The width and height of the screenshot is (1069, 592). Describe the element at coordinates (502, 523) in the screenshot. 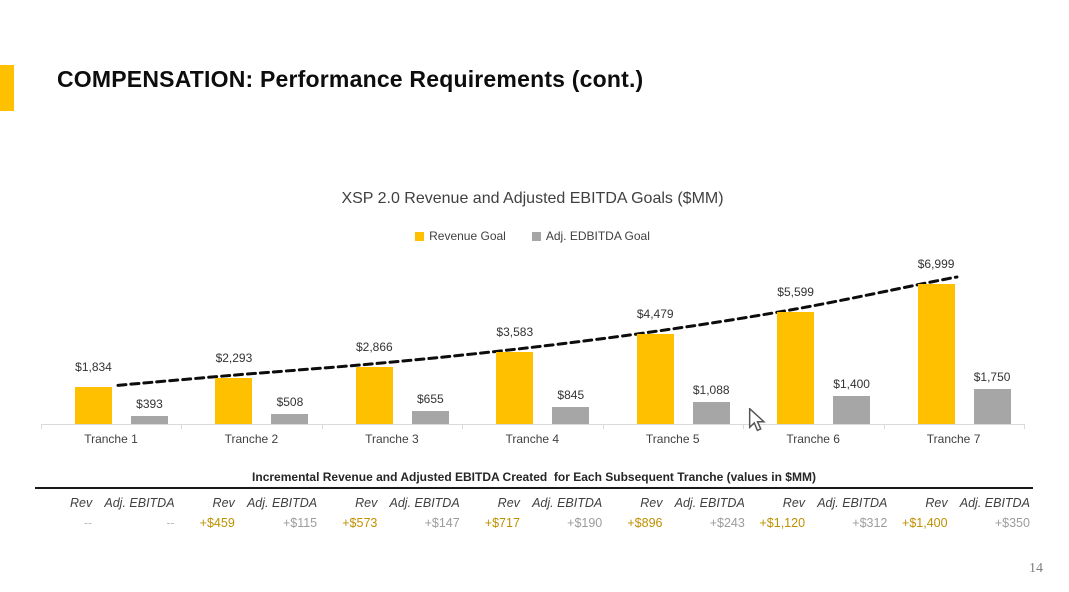

I see `rev-value: +$717` at that location.